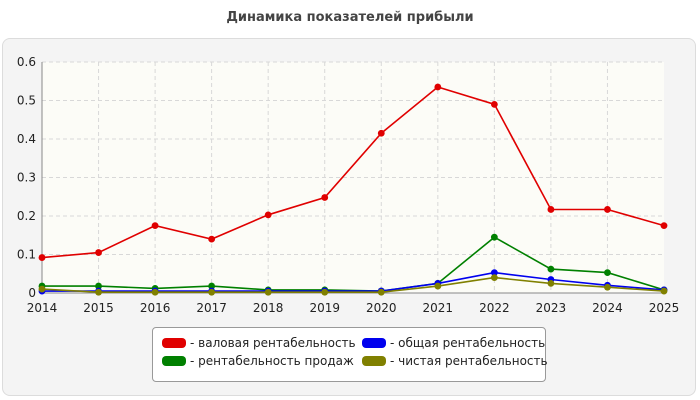  What do you see at coordinates (268, 308) in the screenshot?
I see `x-tick-label: 2018` at bounding box center [268, 308].